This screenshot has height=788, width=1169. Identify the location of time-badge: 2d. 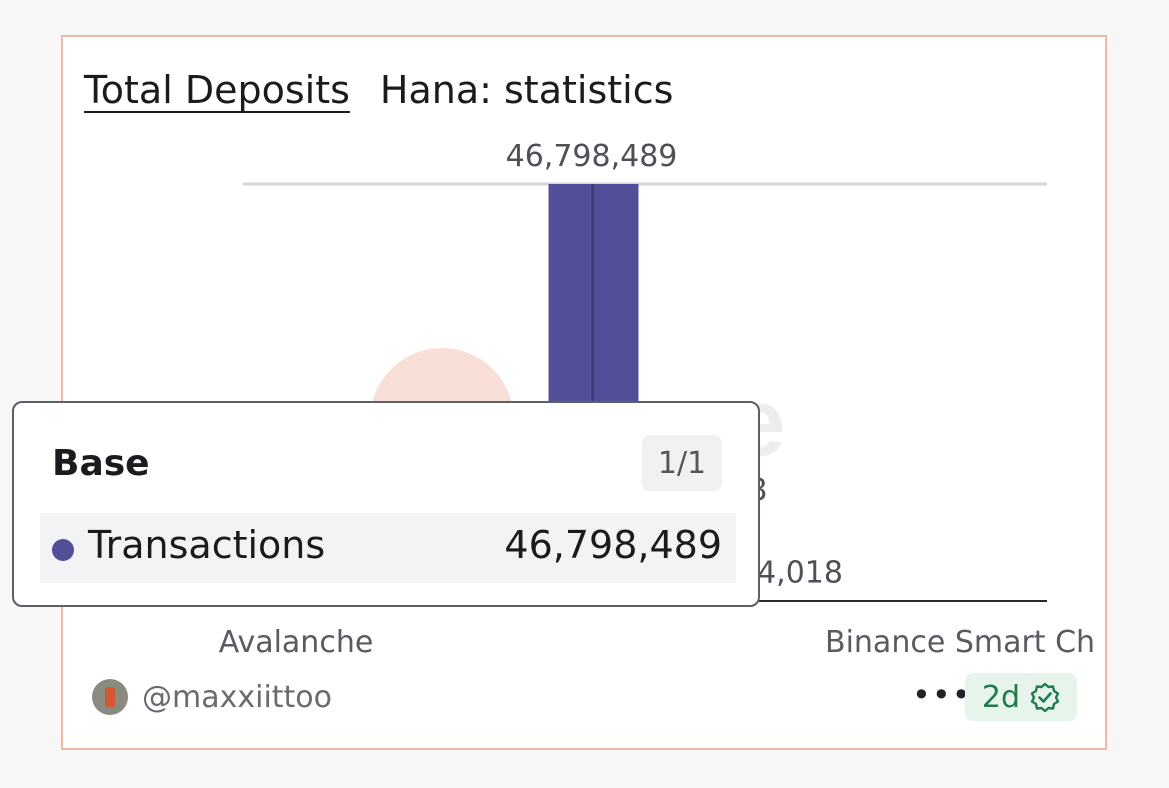
(1021, 697).